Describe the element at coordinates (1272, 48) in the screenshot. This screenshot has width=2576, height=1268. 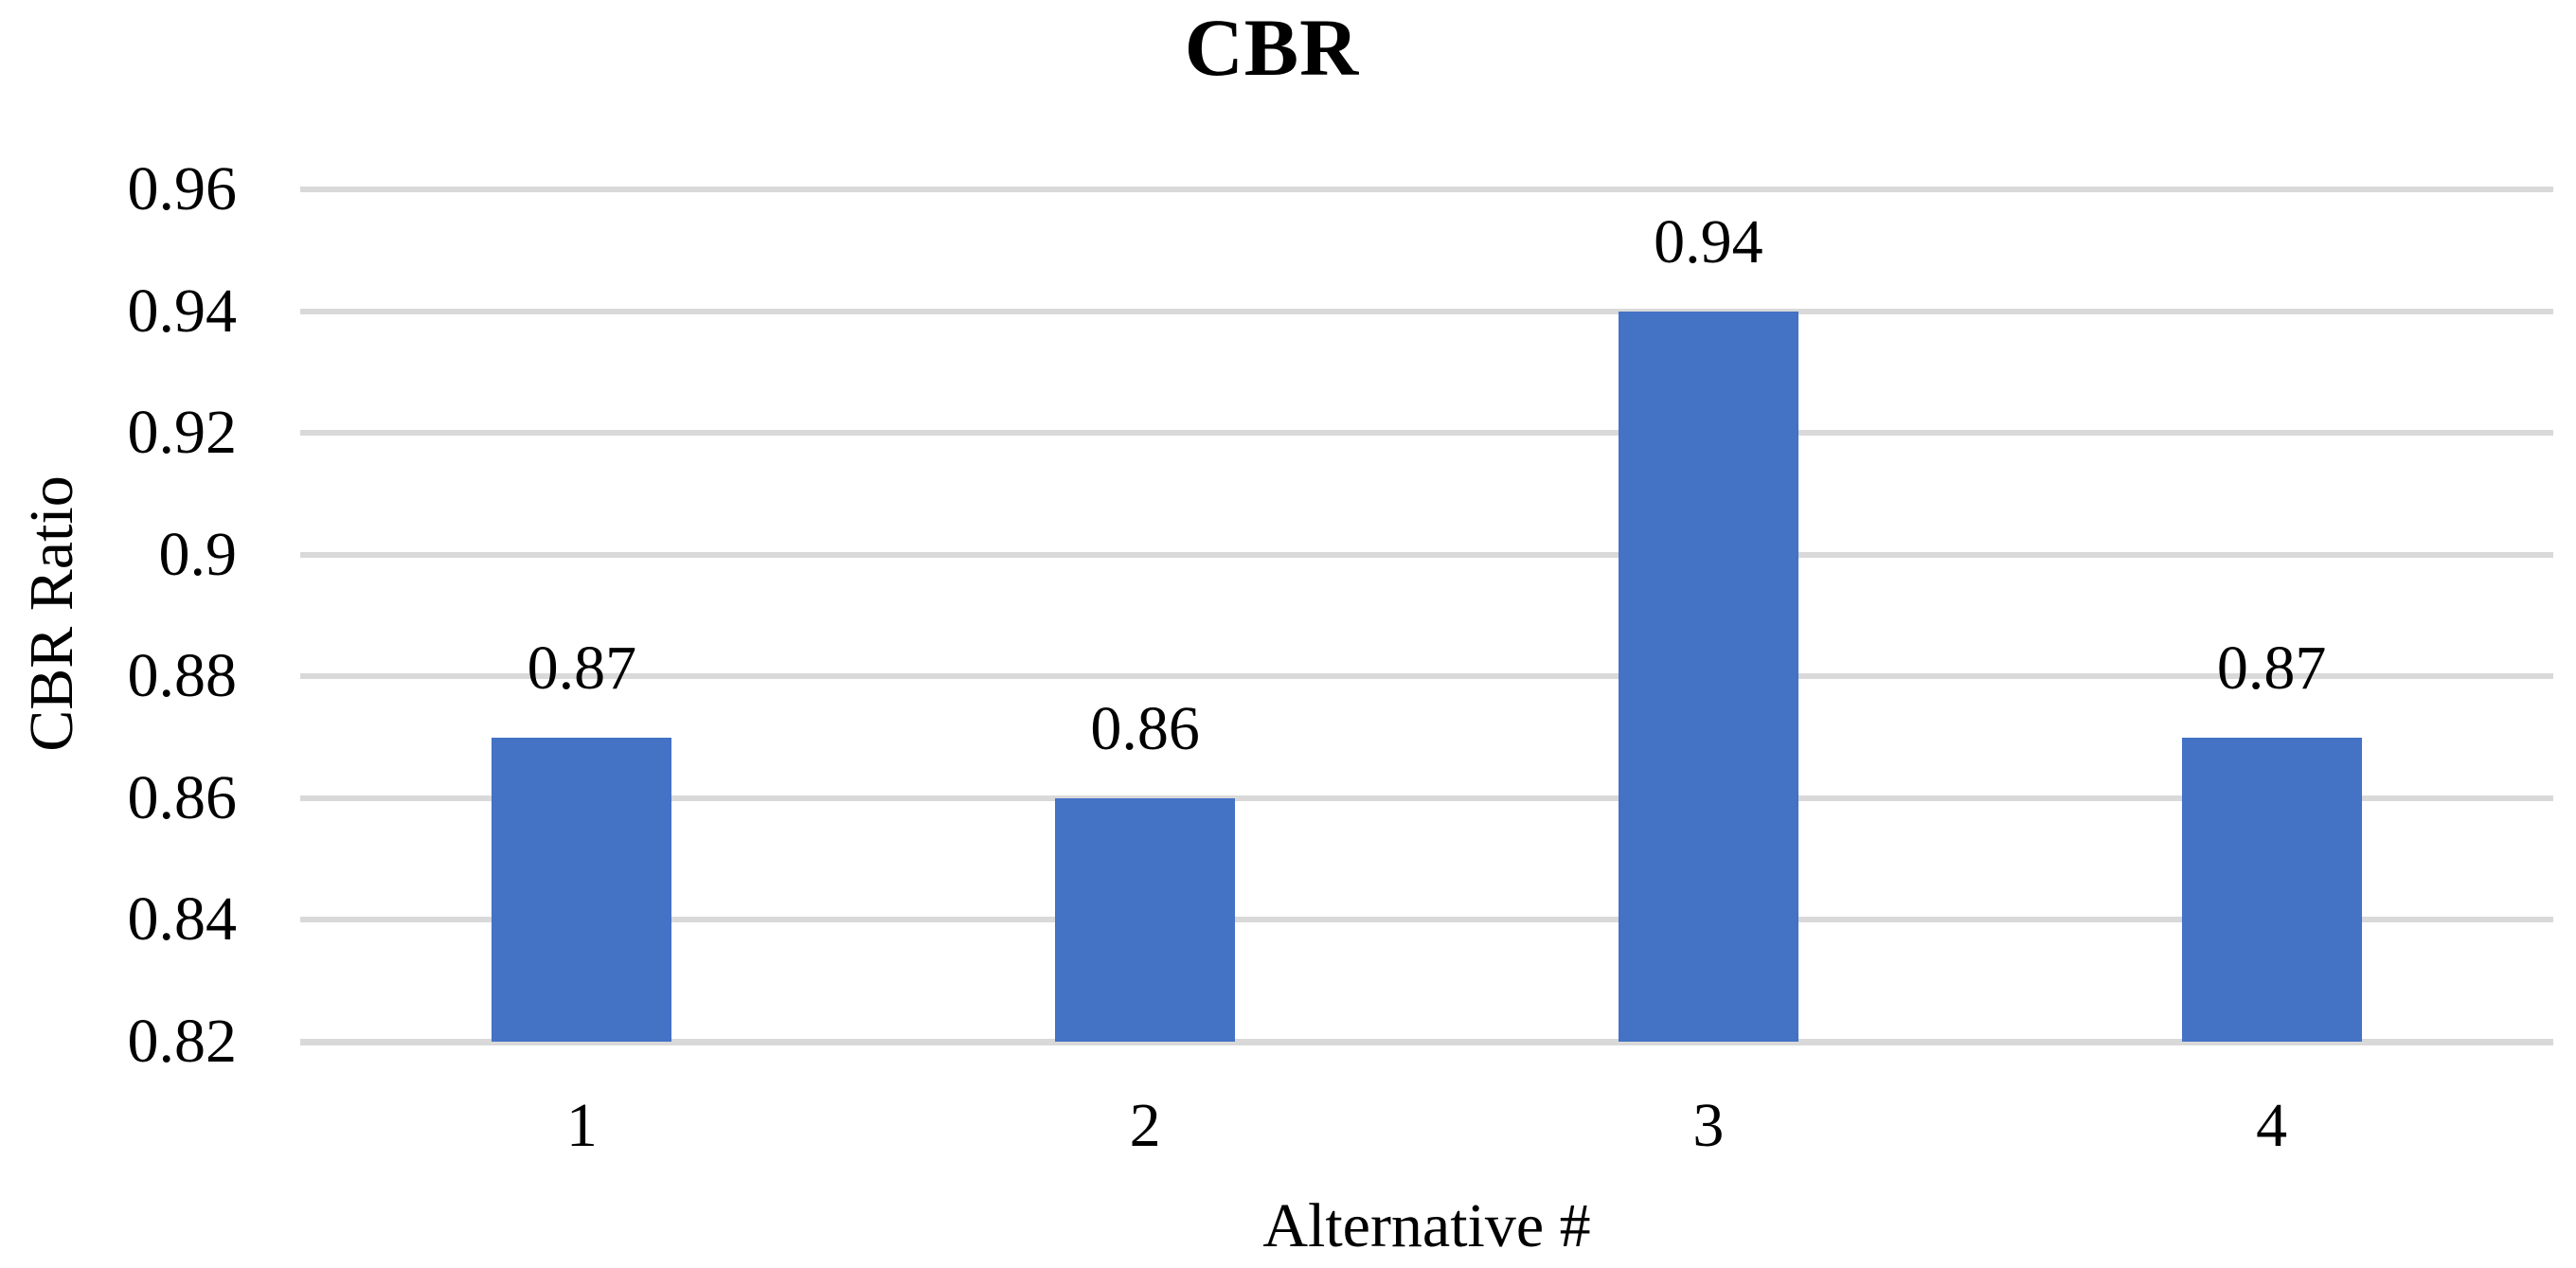
I see `chart-title: CBR` at that location.